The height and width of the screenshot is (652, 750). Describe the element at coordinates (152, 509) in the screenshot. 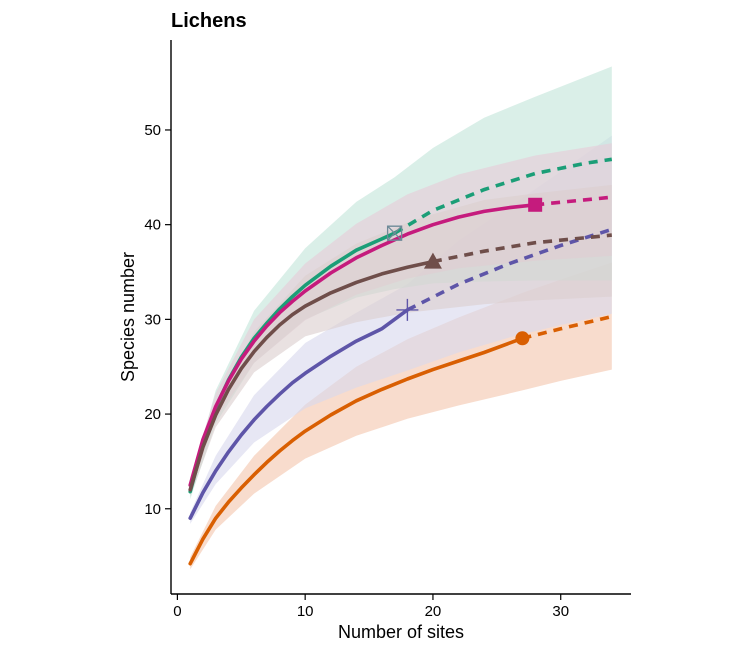

I see `y-tick-label: 10` at that location.